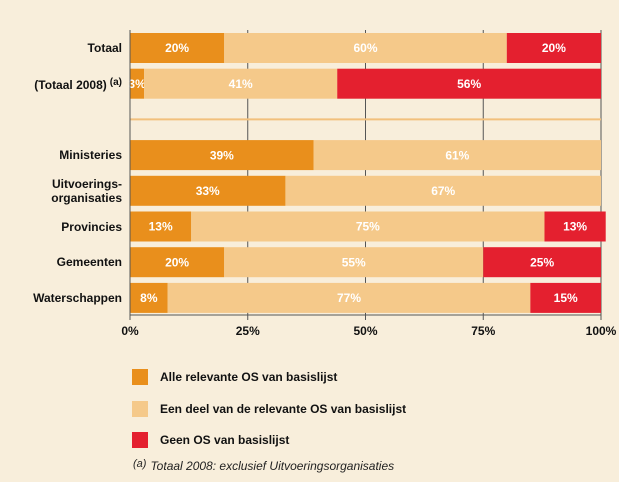 The height and width of the screenshot is (482, 619). Describe the element at coordinates (225, 440) in the screenshot. I see `legend-label: Geen OS van basislijst` at that location.